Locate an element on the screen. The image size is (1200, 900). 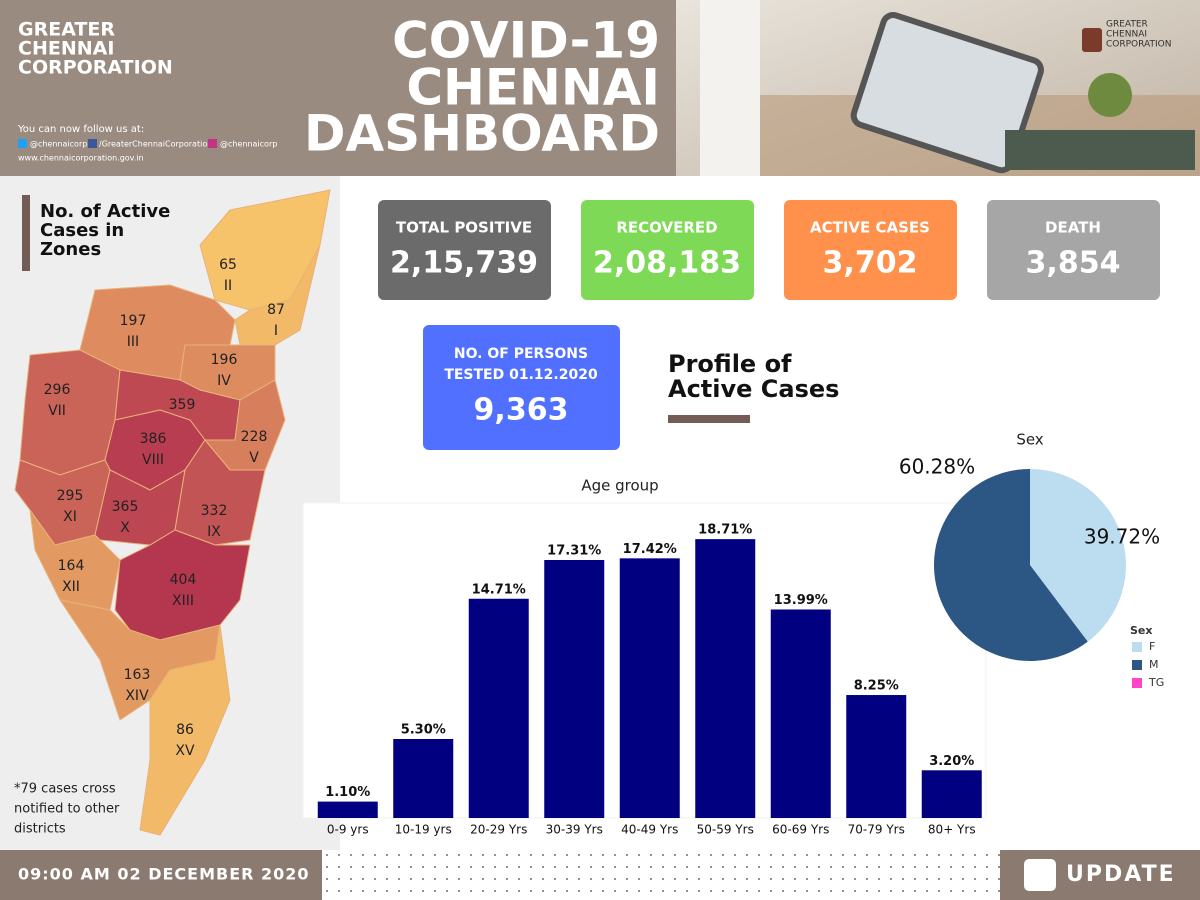
x-tick-label: 50-59 Yrs is located at coordinates (725, 830).